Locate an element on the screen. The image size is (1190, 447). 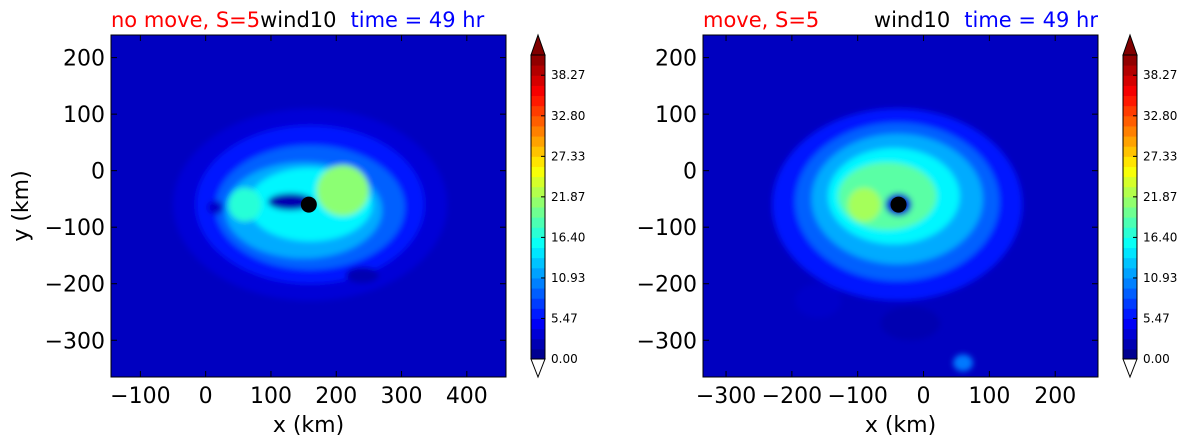
y-tick-label: −100 is located at coordinates (667, 228).